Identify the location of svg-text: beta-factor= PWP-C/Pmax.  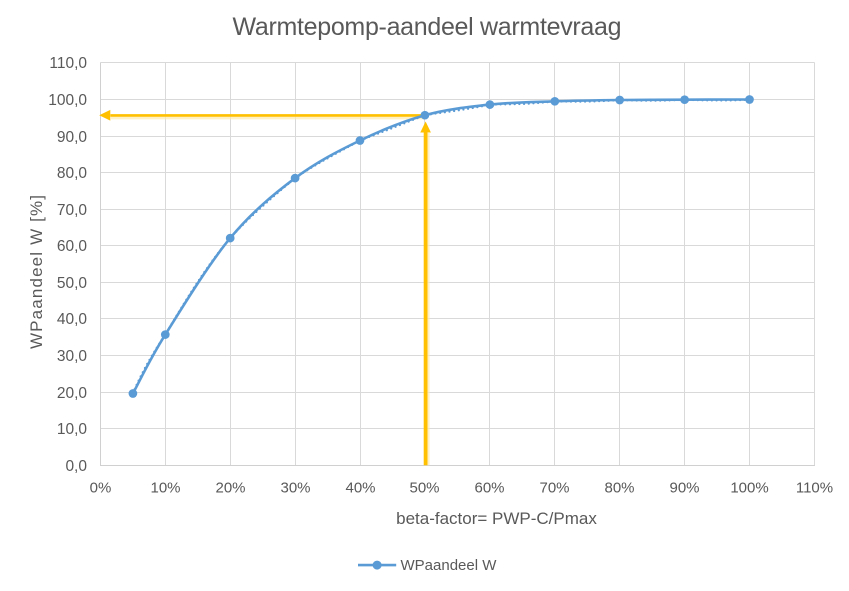
(496, 518).